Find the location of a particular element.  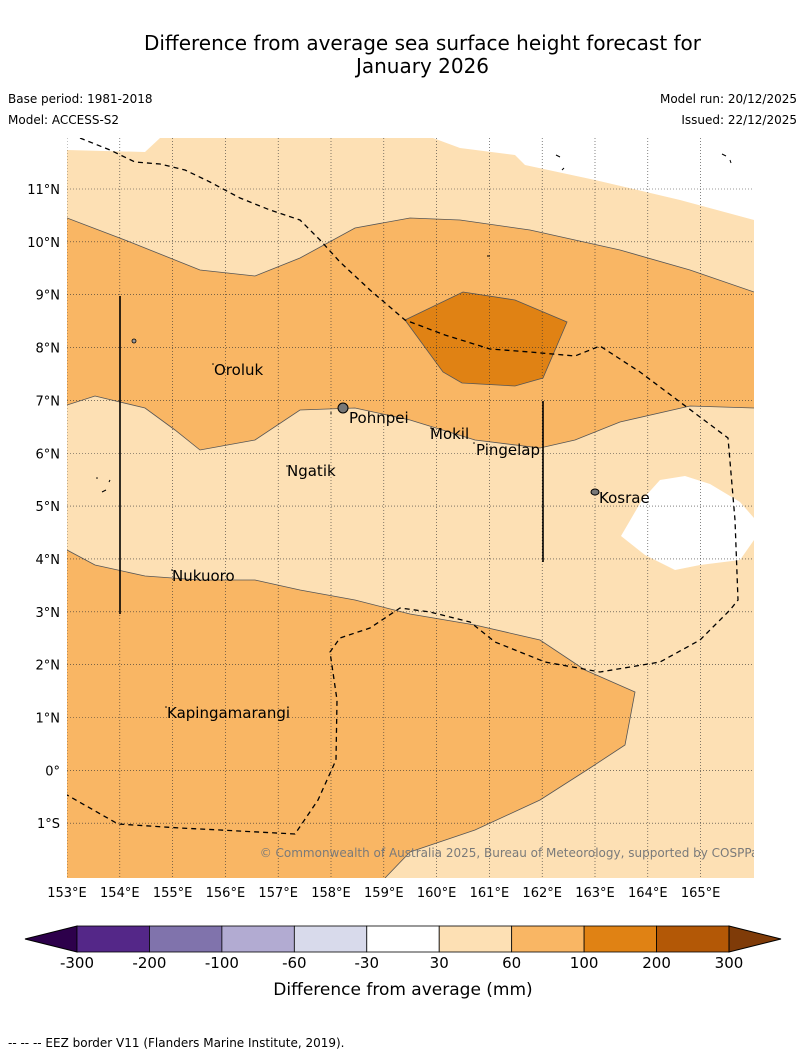

lon-tick-label: 162°E is located at coordinates (542, 893).